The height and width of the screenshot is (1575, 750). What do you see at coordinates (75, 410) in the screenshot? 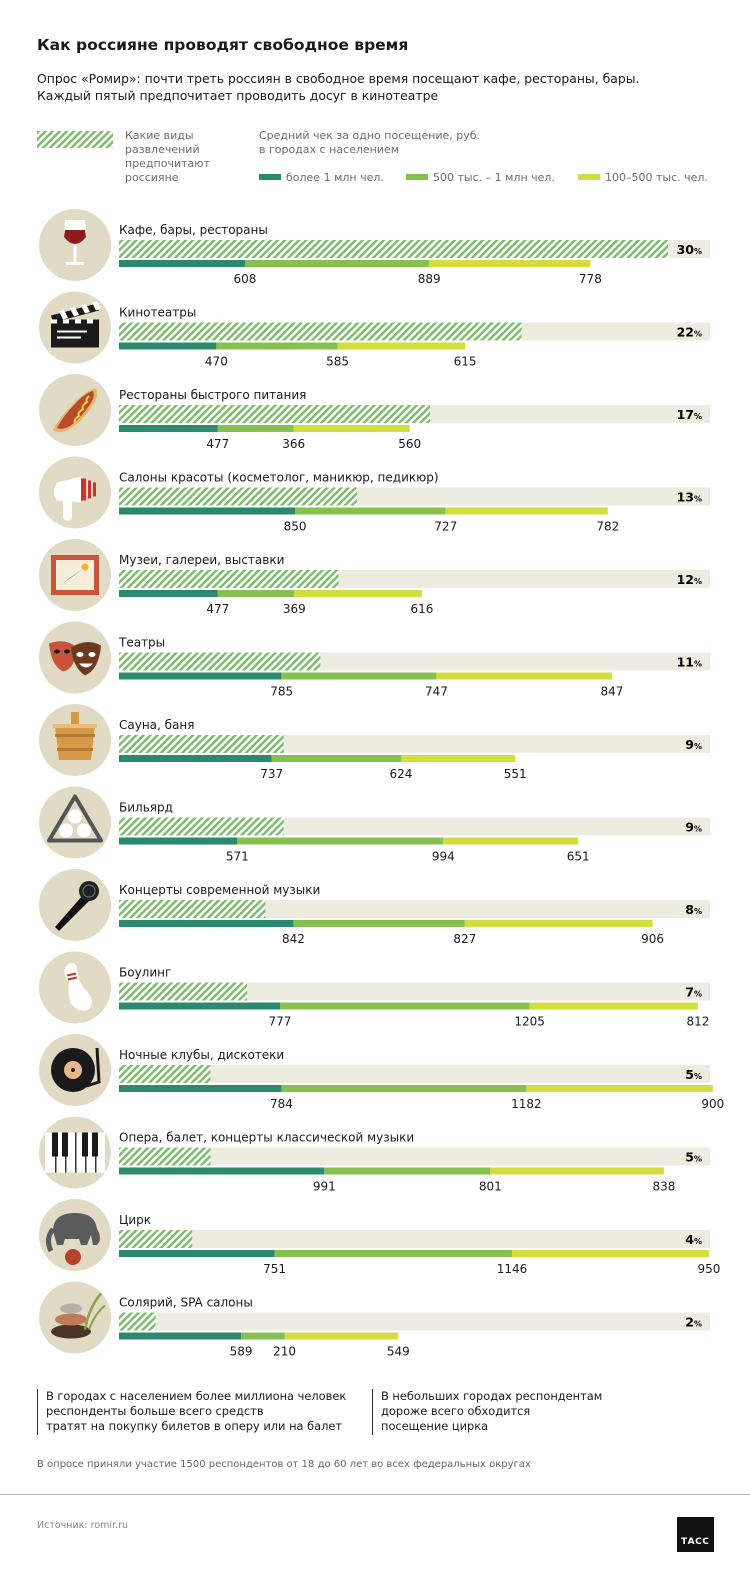
I see `hotdog-icon` at bounding box center [75, 410].